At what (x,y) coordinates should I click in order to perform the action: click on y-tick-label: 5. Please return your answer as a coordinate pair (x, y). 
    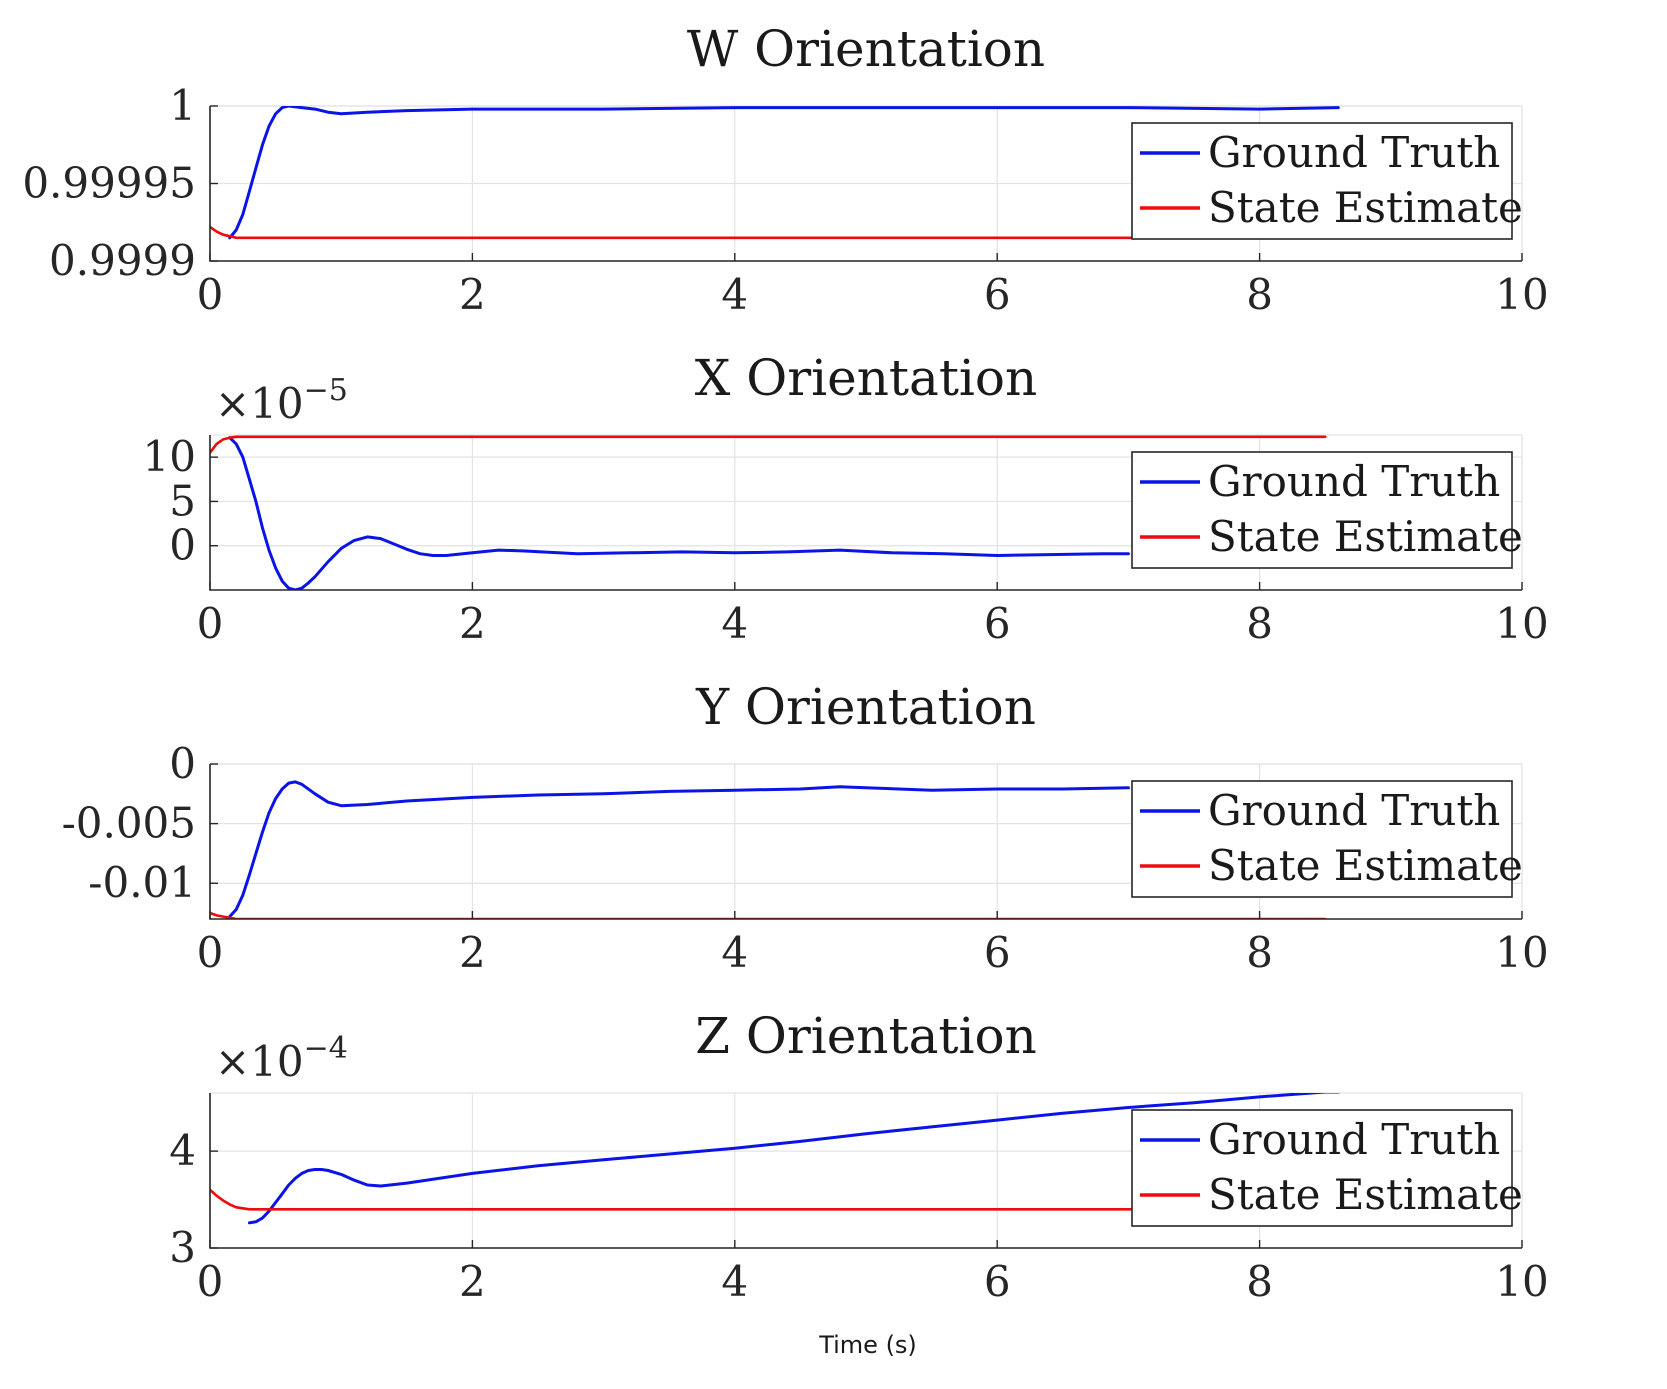
    Looking at the image, I should click on (182, 500).